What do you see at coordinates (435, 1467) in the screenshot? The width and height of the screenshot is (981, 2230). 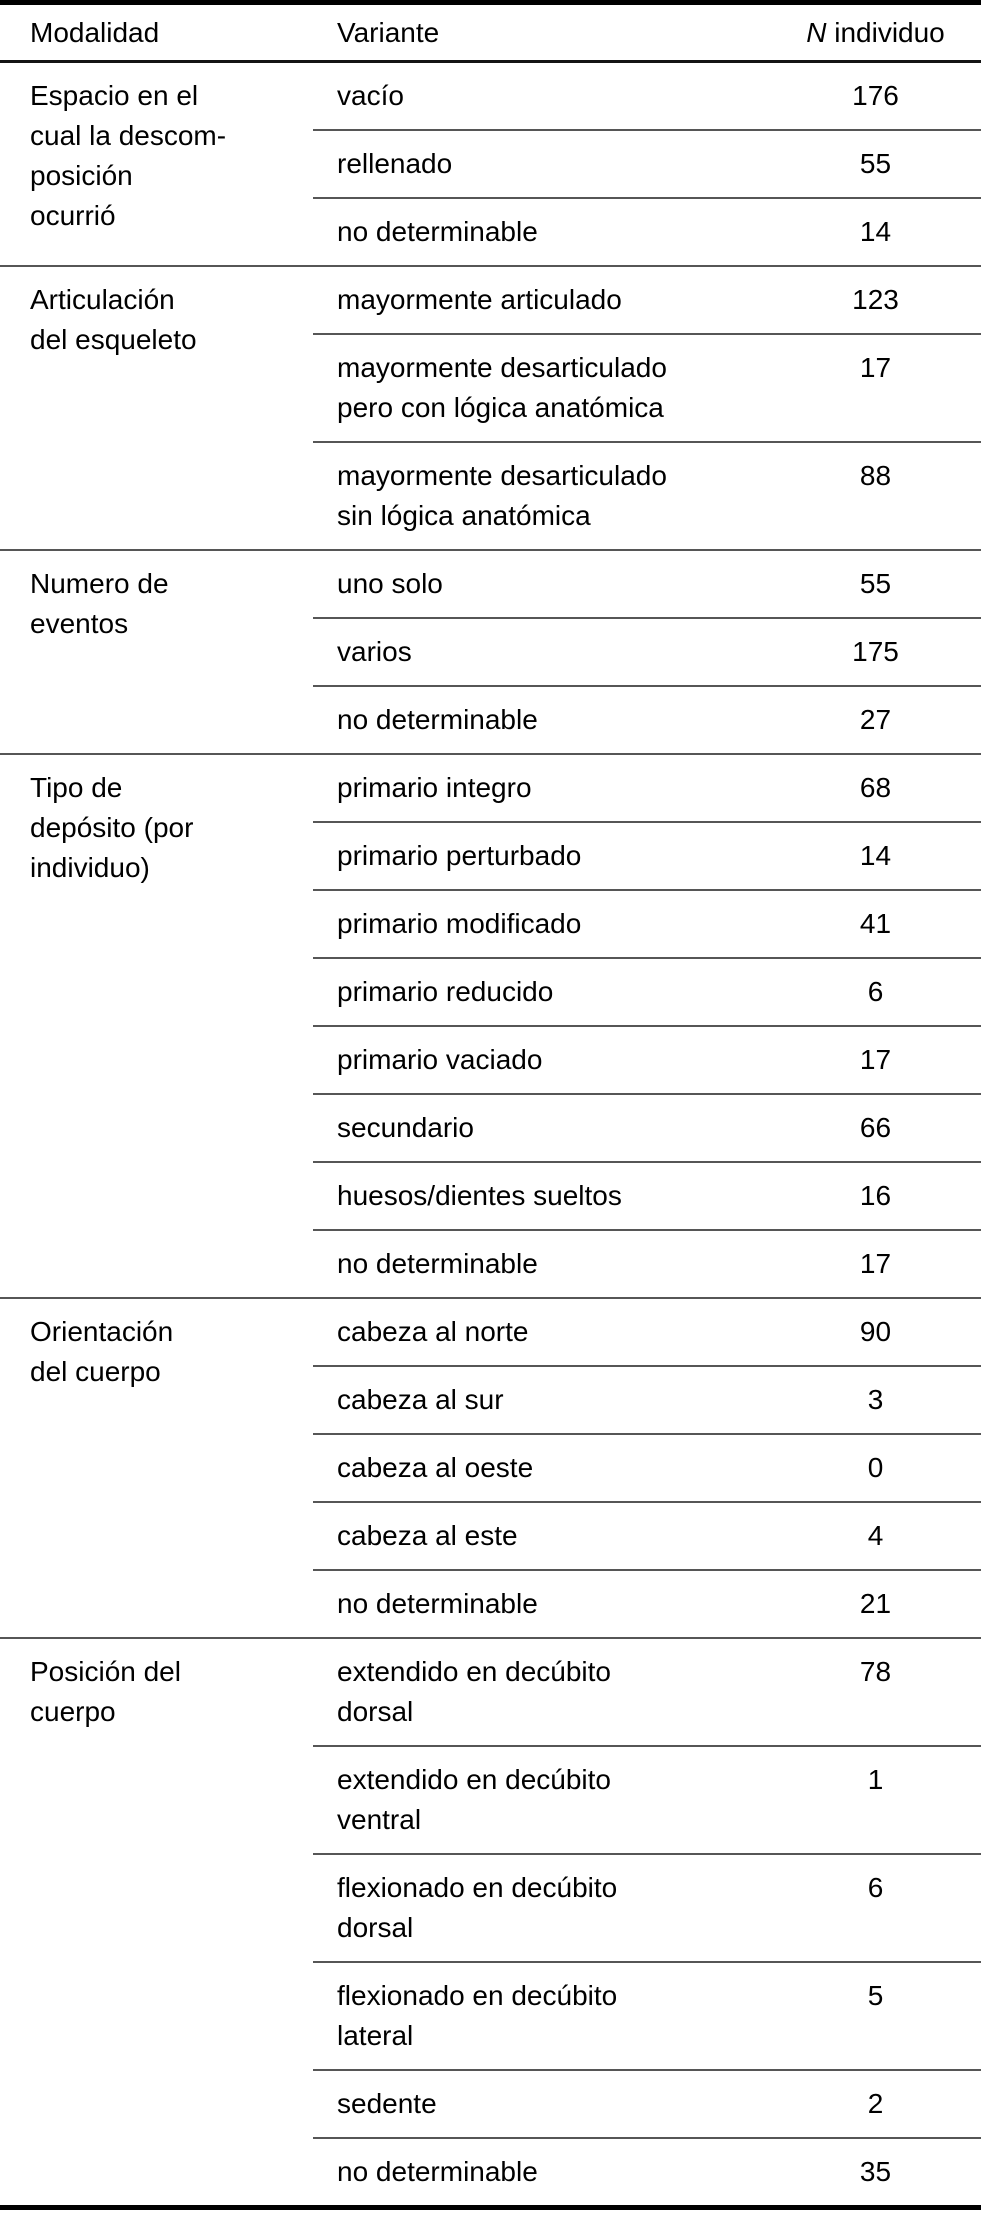 I see `variant-label: cabeza al oeste` at bounding box center [435, 1467].